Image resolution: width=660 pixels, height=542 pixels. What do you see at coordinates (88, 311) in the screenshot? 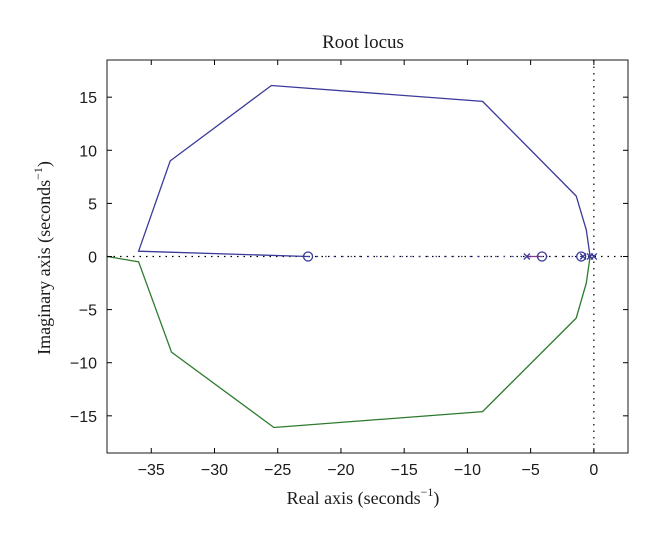
I see `y-tick-label: −5` at bounding box center [88, 311].